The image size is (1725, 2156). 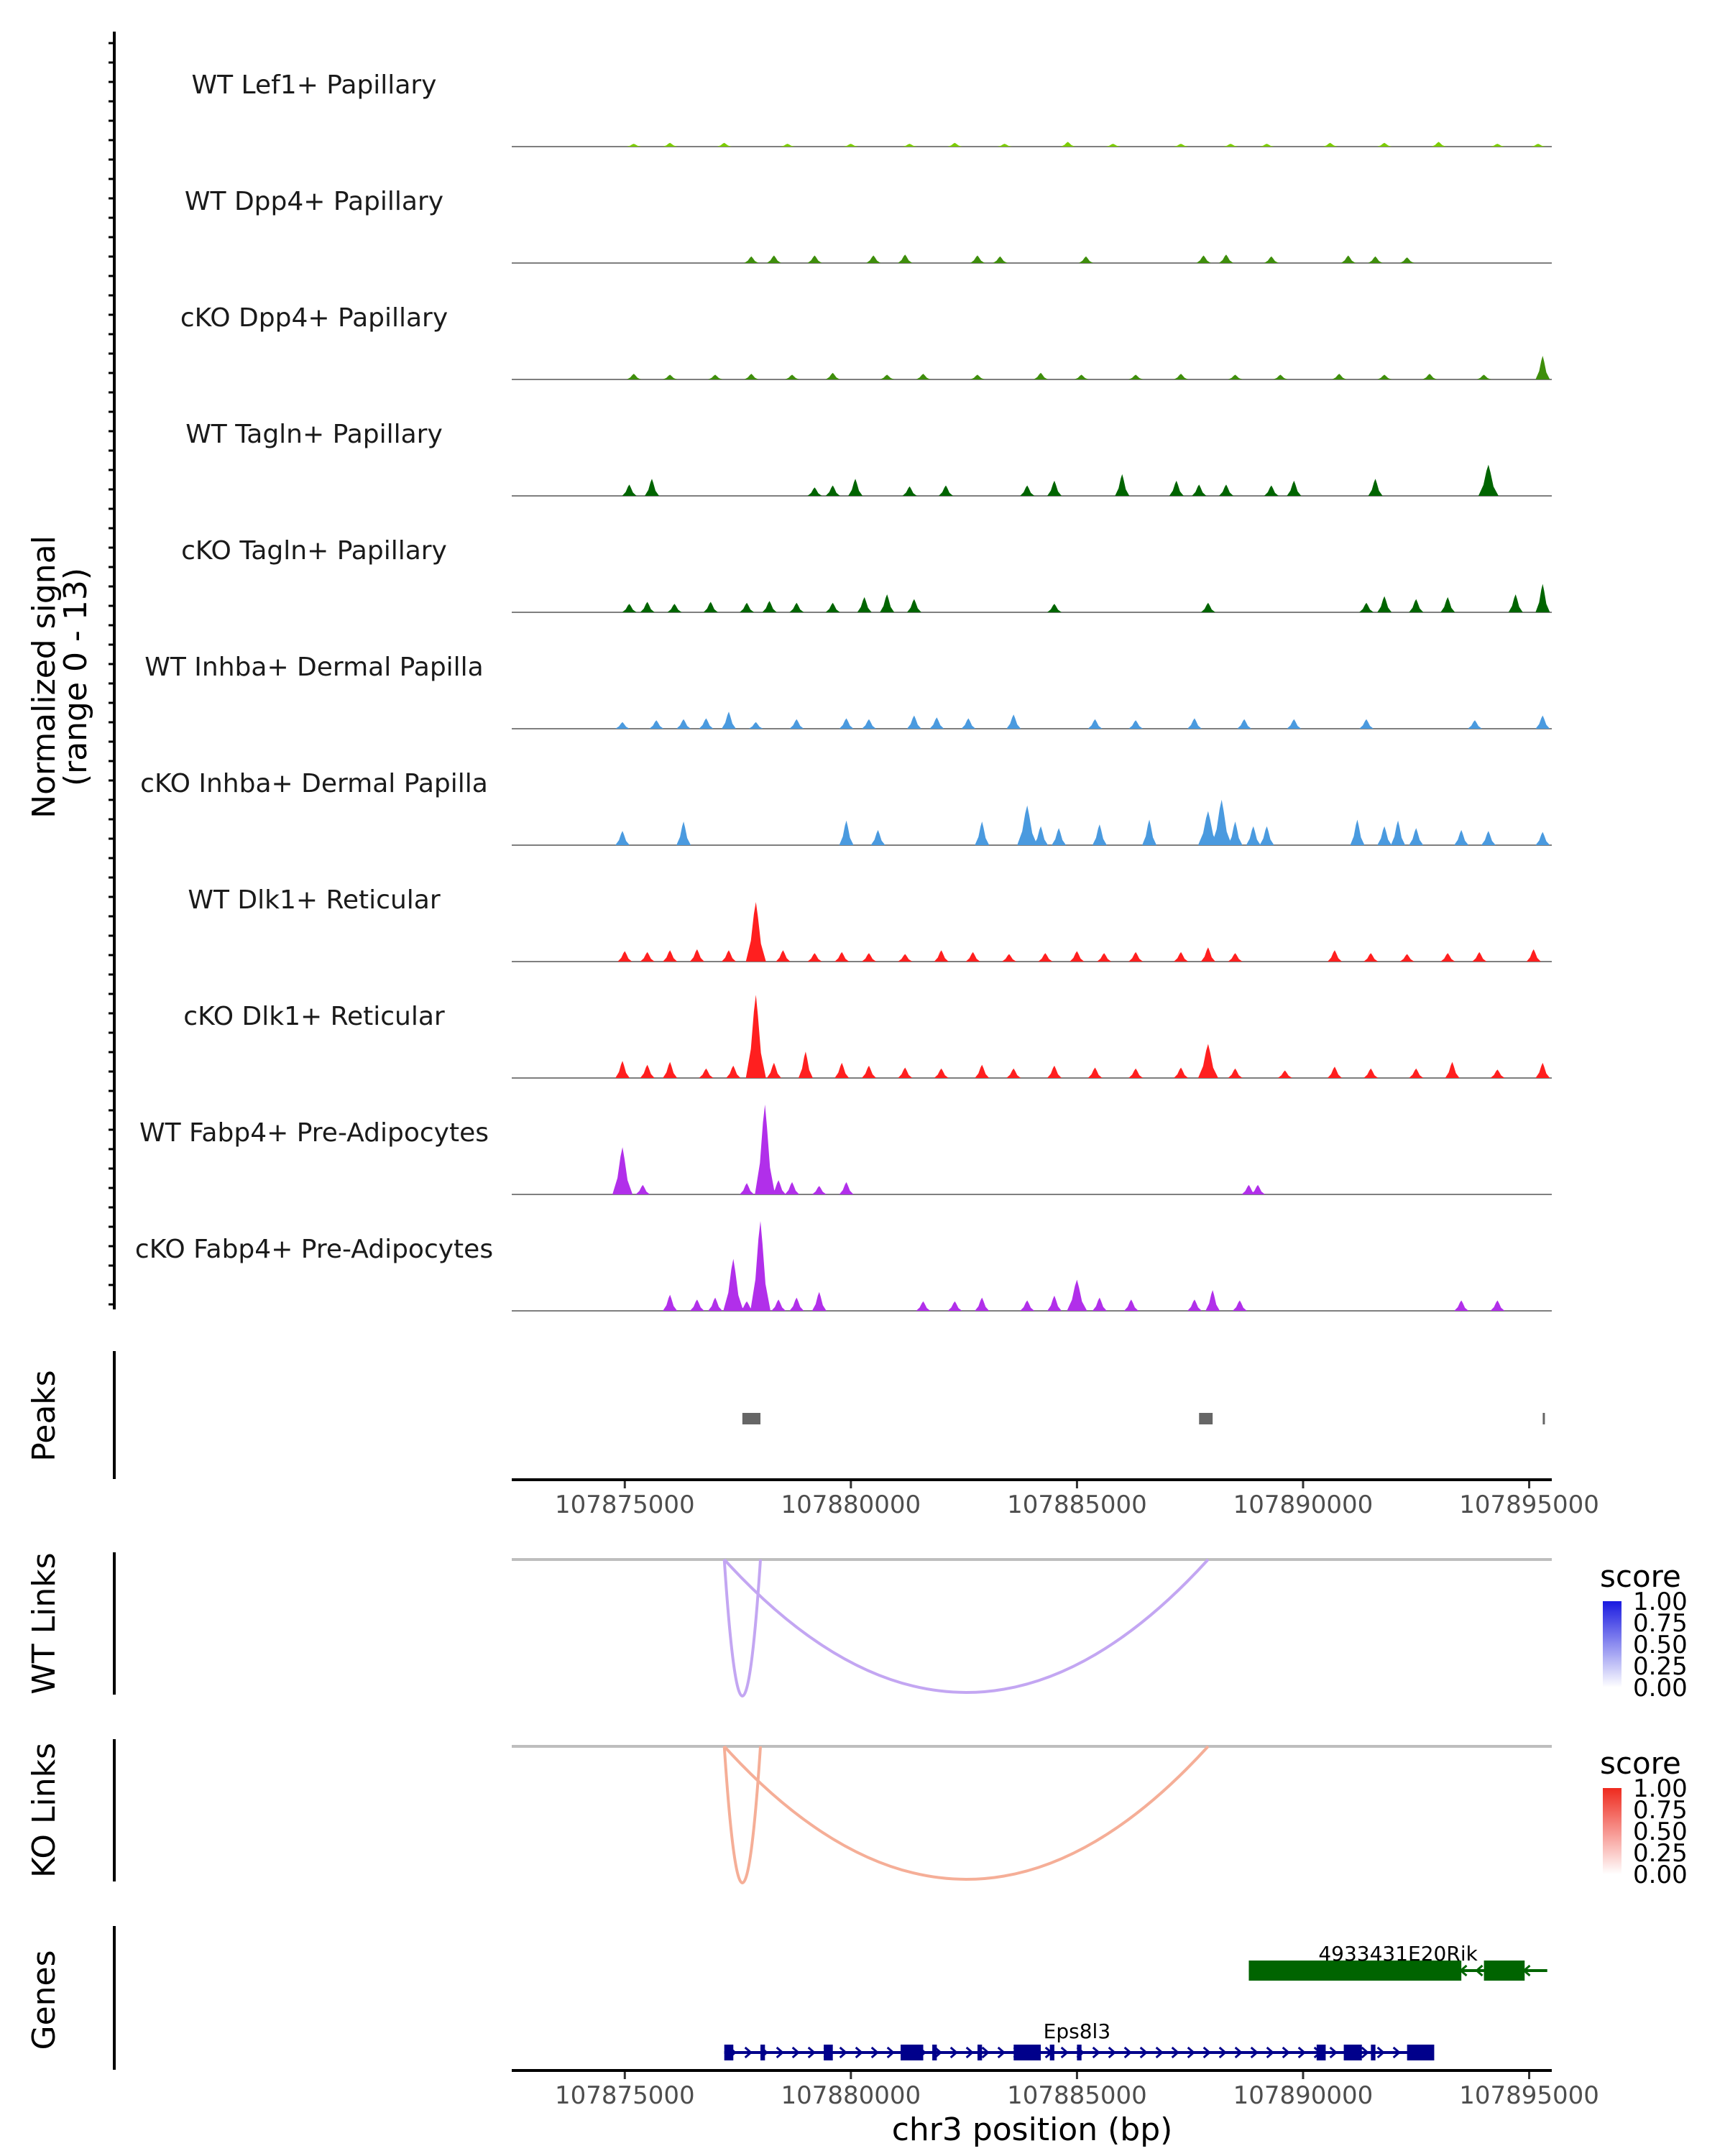 What do you see at coordinates (44, 1623) in the screenshot?
I see `links-label: WT Links` at bounding box center [44, 1623].